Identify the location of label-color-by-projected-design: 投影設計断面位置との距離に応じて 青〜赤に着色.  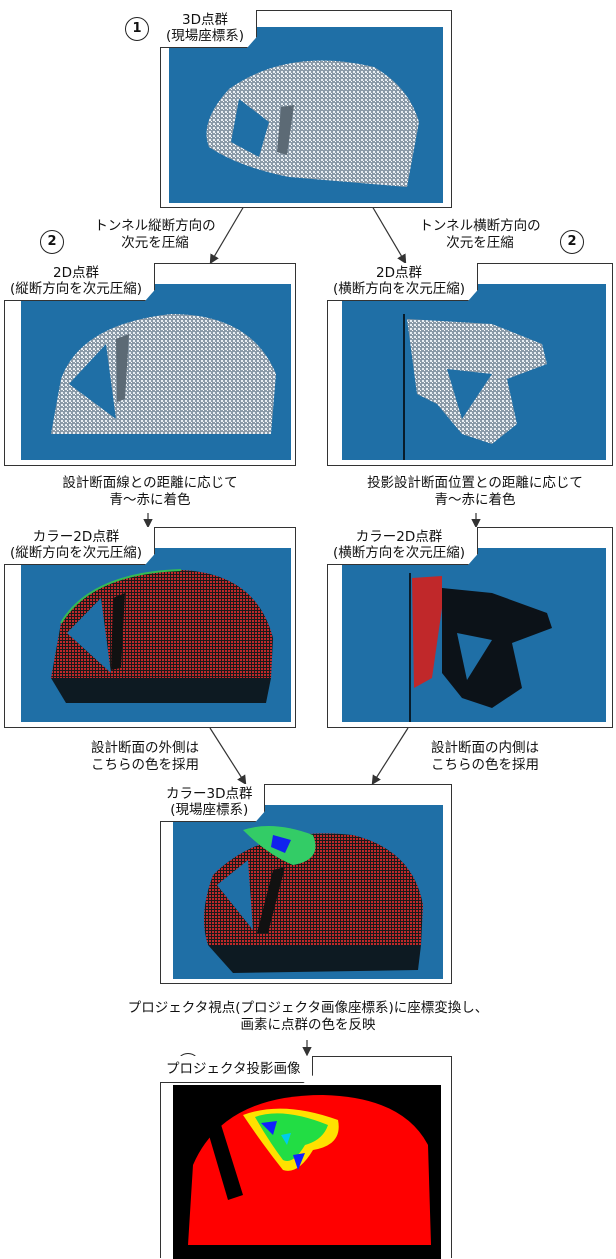
(475, 491).